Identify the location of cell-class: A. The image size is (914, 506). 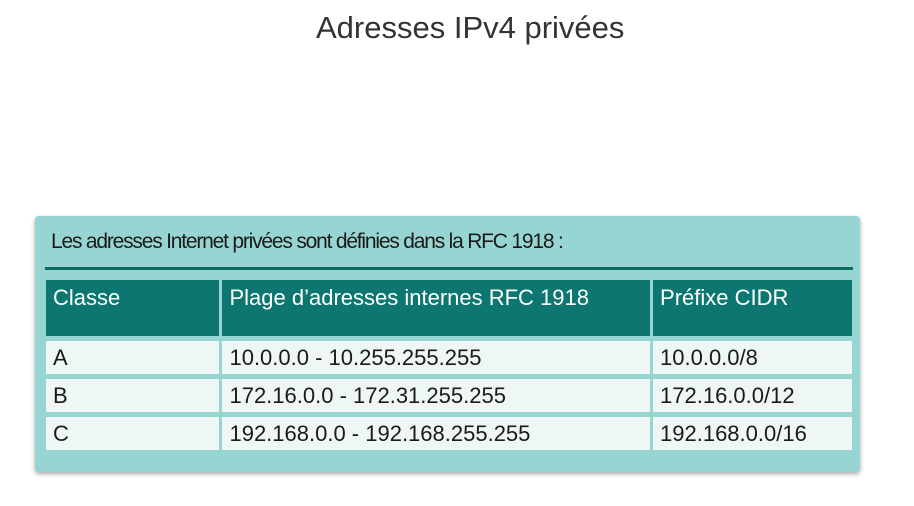
(133, 357).